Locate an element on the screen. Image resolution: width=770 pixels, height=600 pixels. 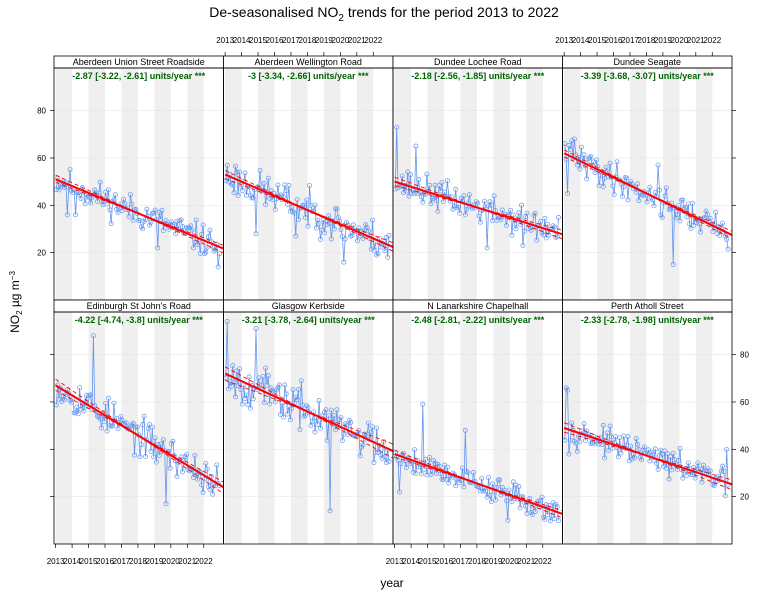
confidence-line is located at coordinates (309, 412).